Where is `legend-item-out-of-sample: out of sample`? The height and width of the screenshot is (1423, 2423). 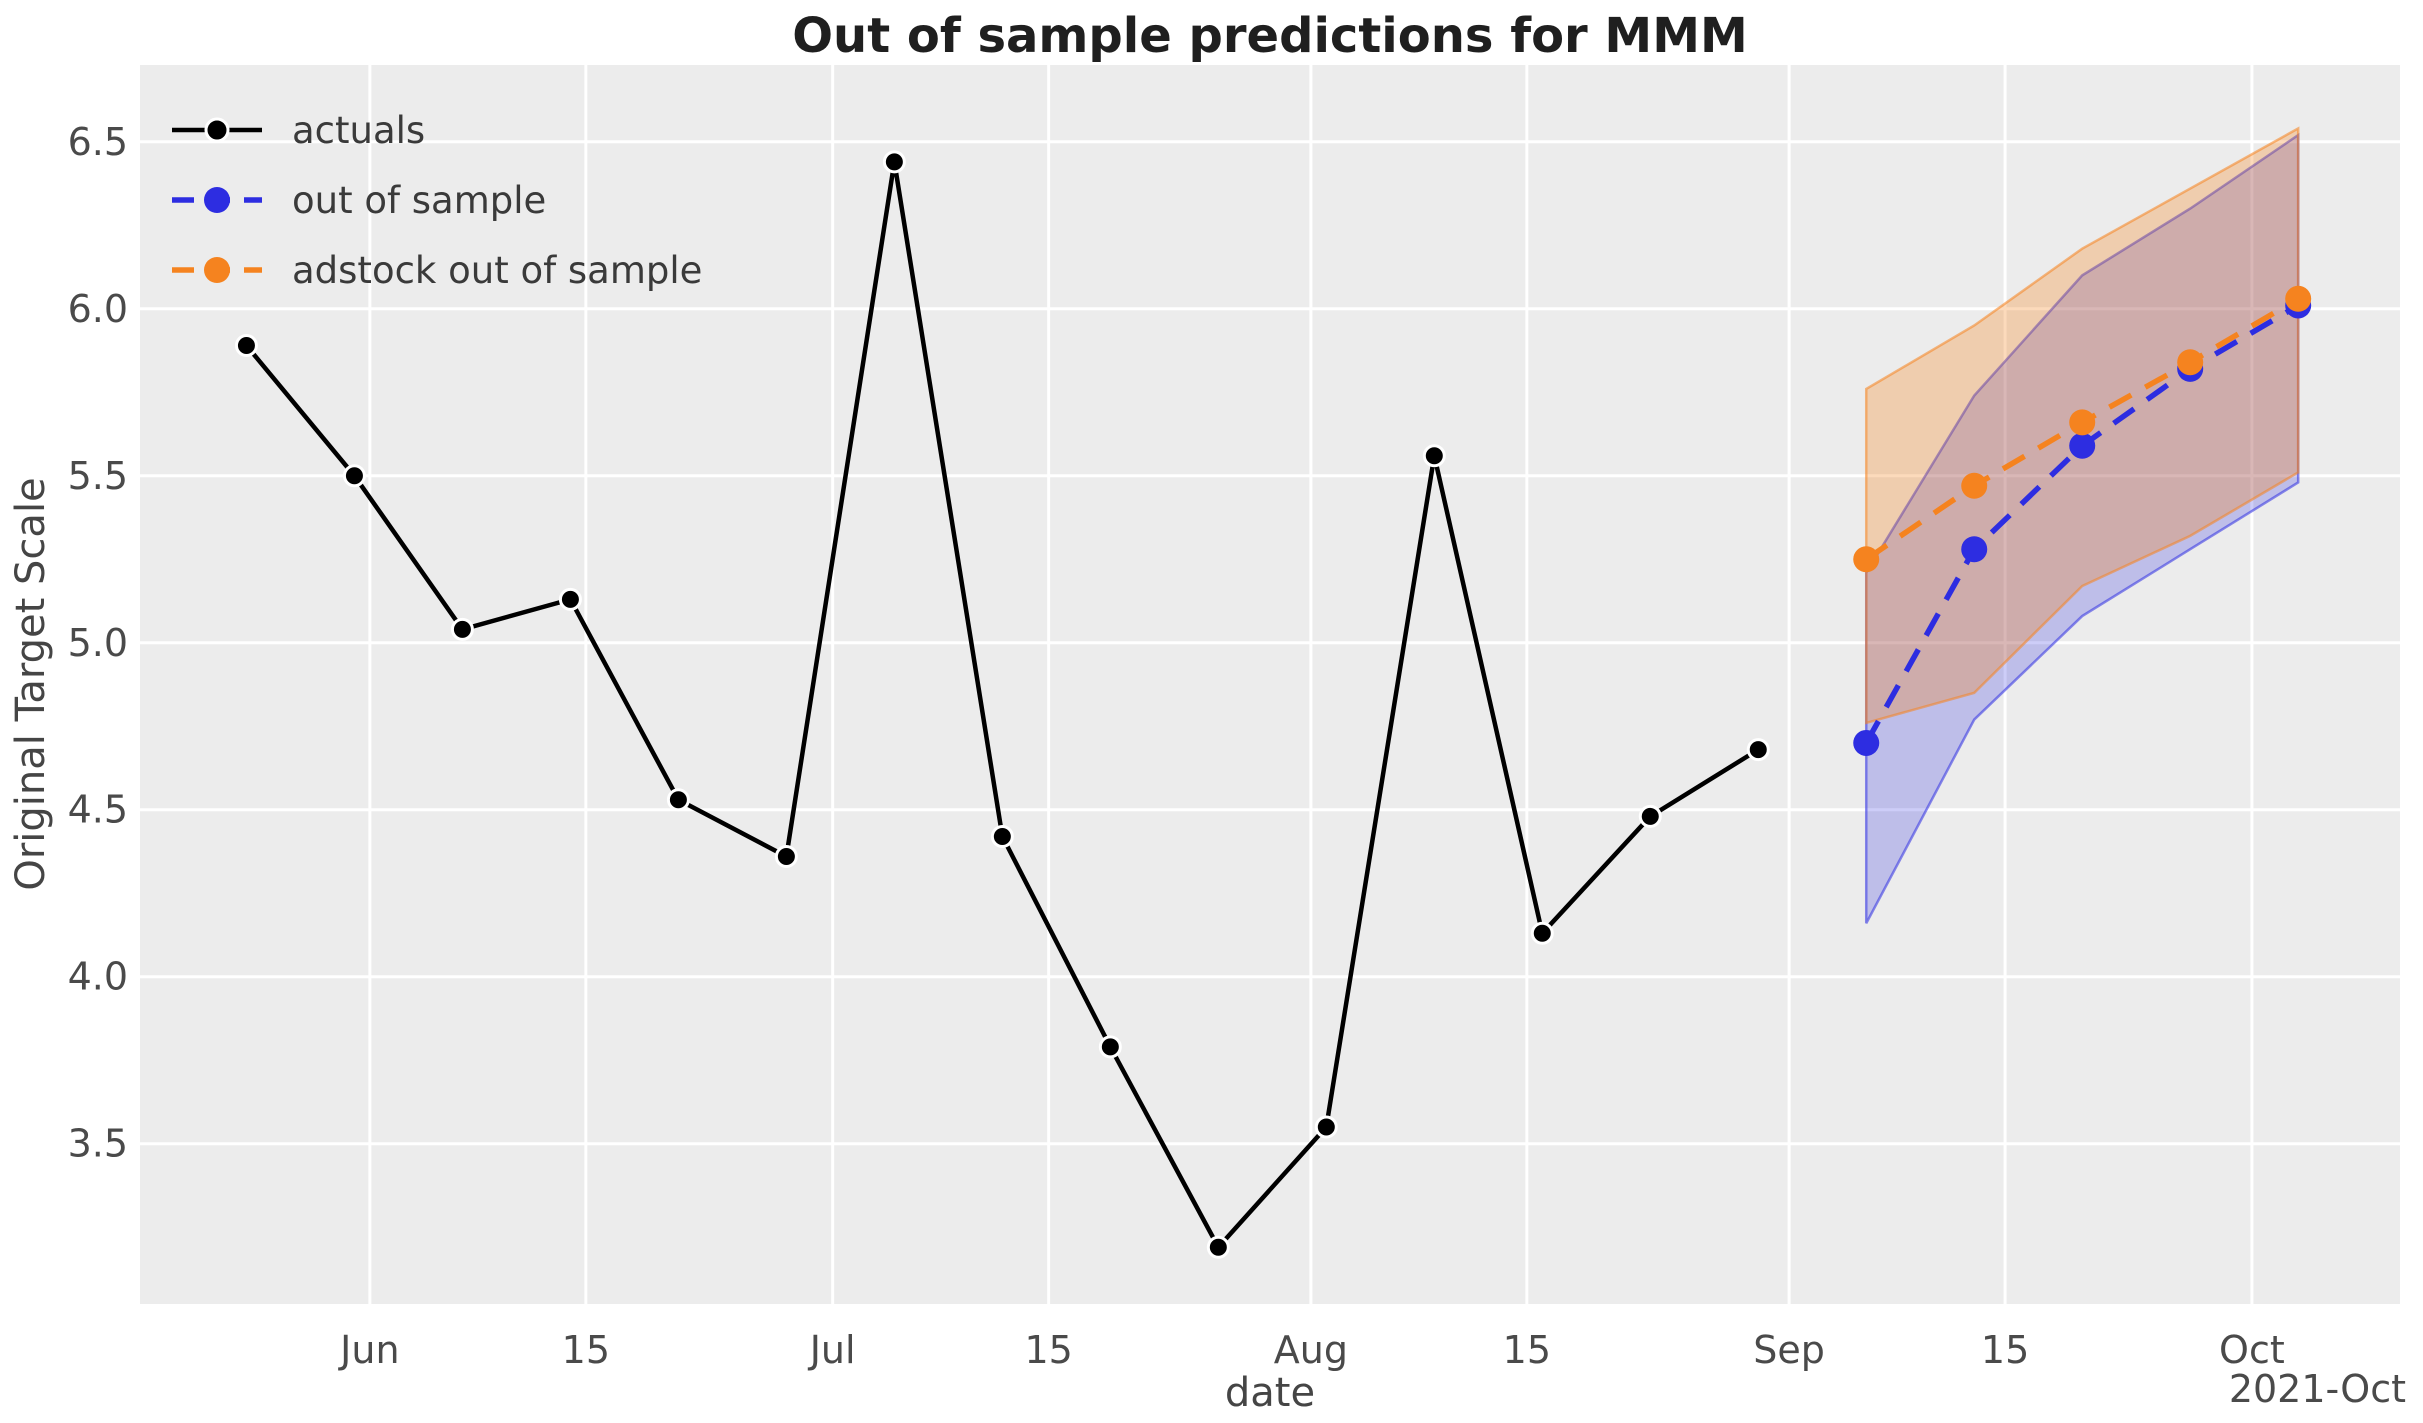 legend-item-out-of-sample: out of sample is located at coordinates (359, 200).